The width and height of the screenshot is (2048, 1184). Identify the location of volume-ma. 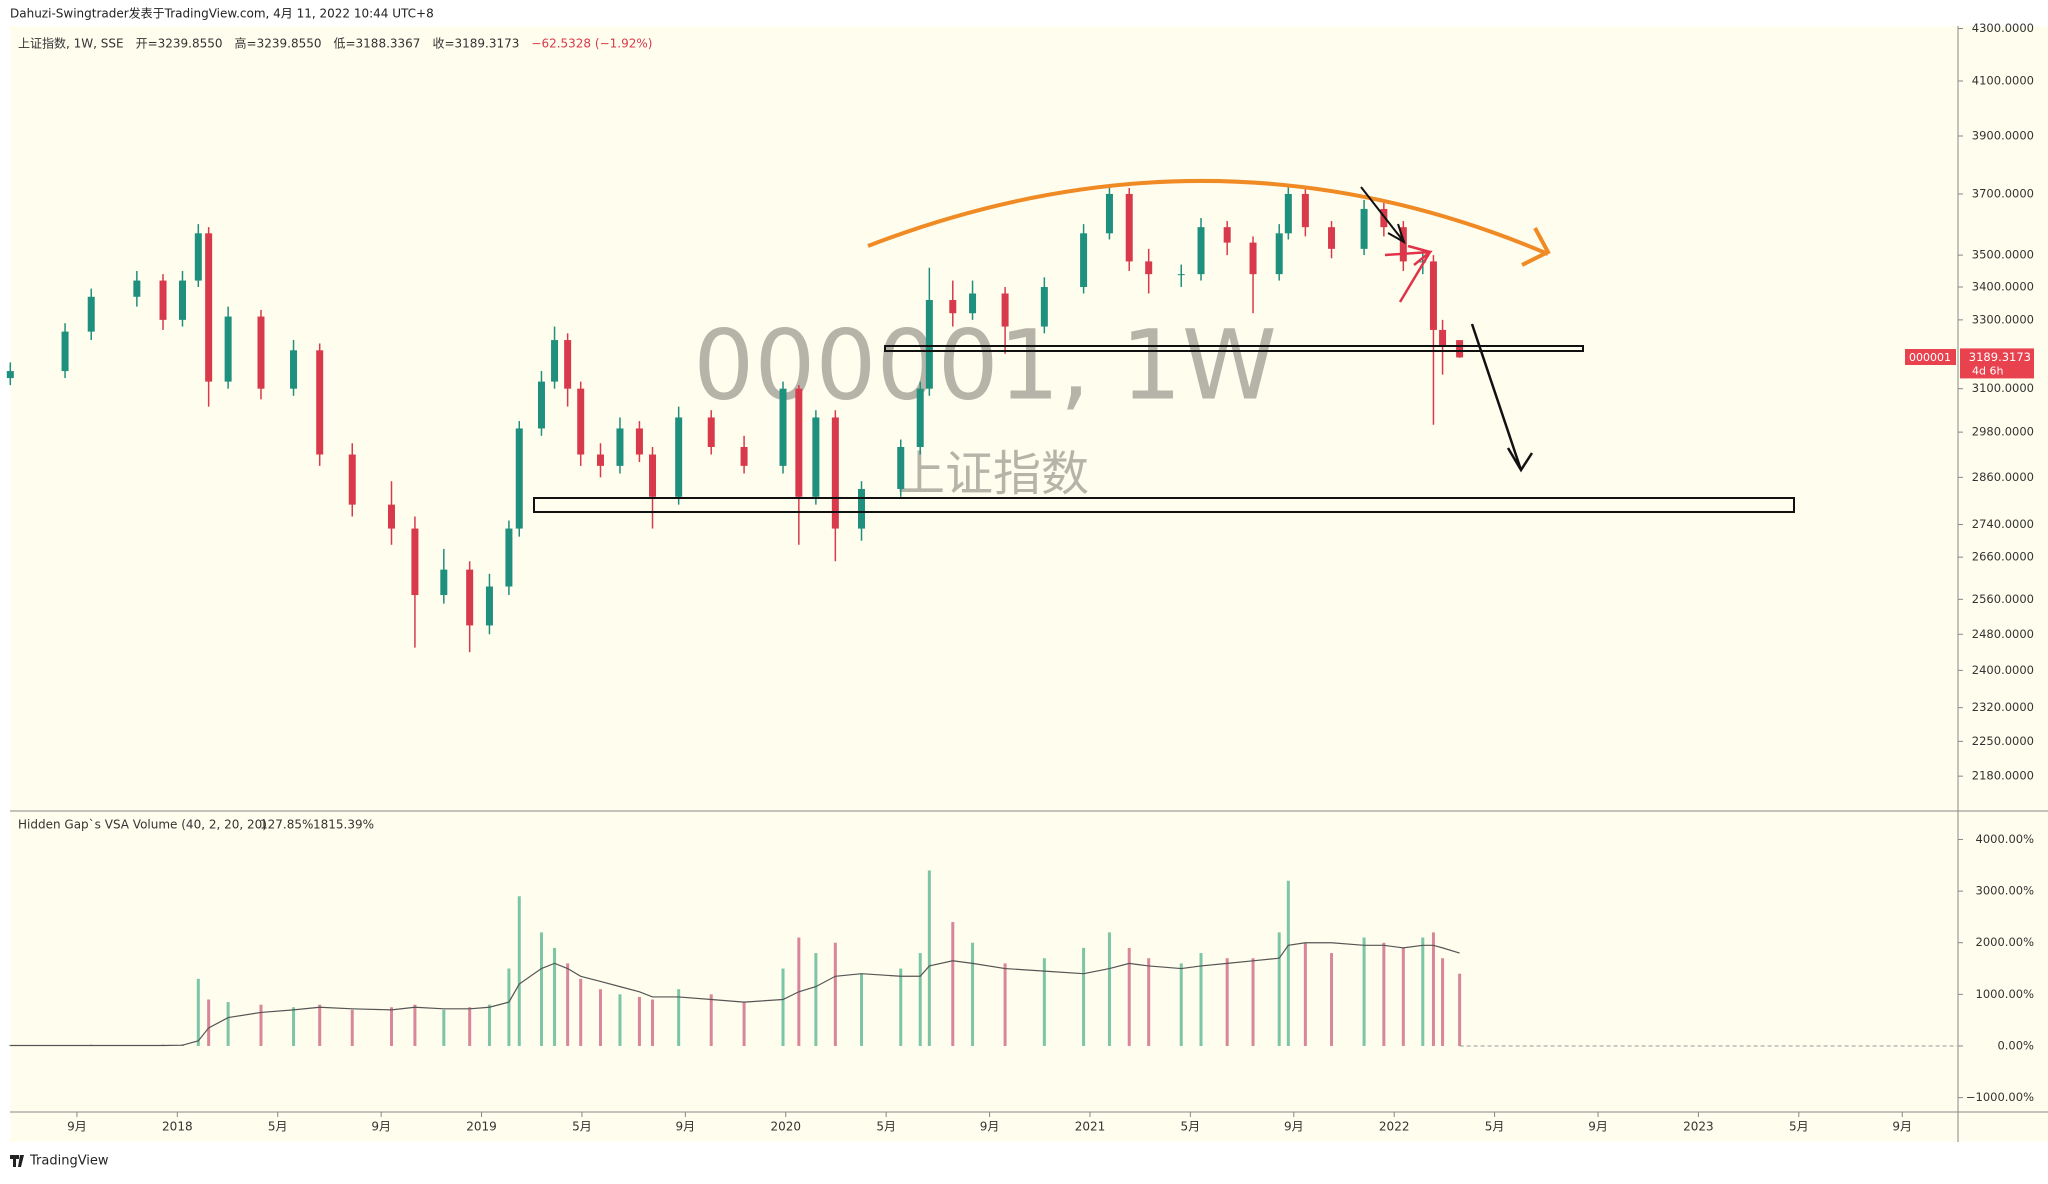
(735, 994).